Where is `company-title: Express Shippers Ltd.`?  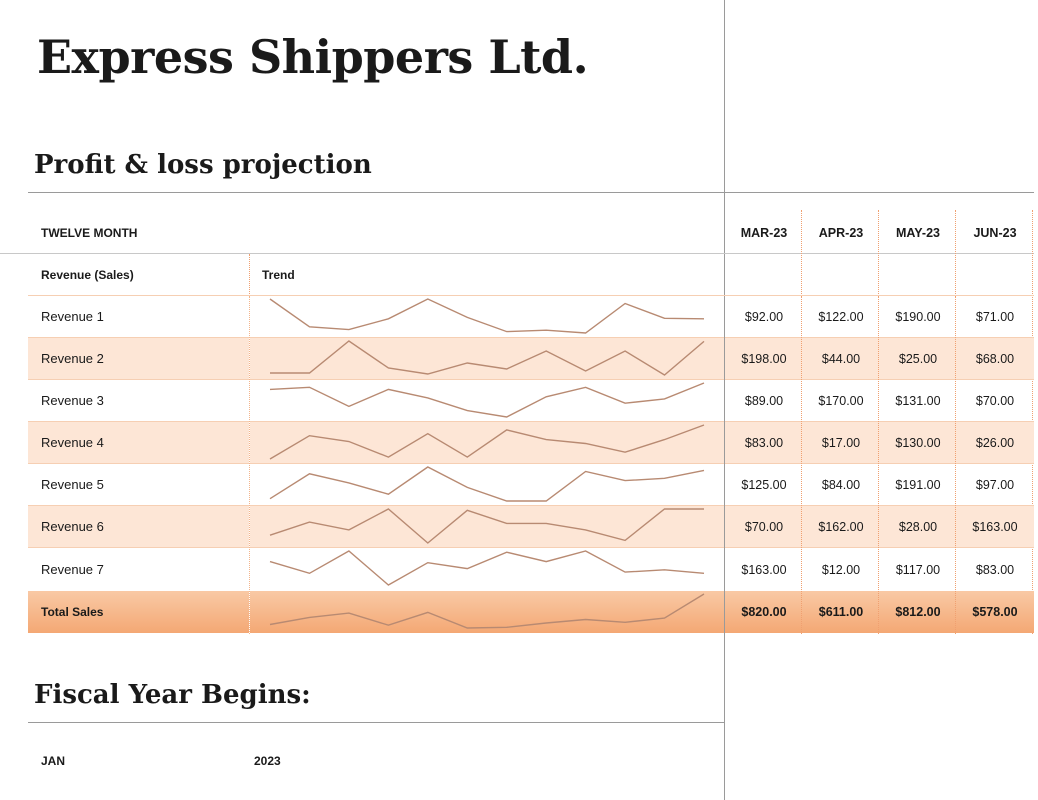 company-title: Express Shippers Ltd. is located at coordinates (313, 57).